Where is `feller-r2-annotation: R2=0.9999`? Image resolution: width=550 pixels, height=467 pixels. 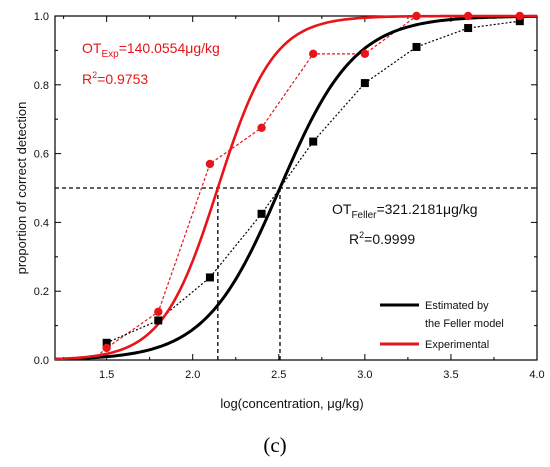 feller-r2-annotation: R2=0.9999 is located at coordinates (382, 238).